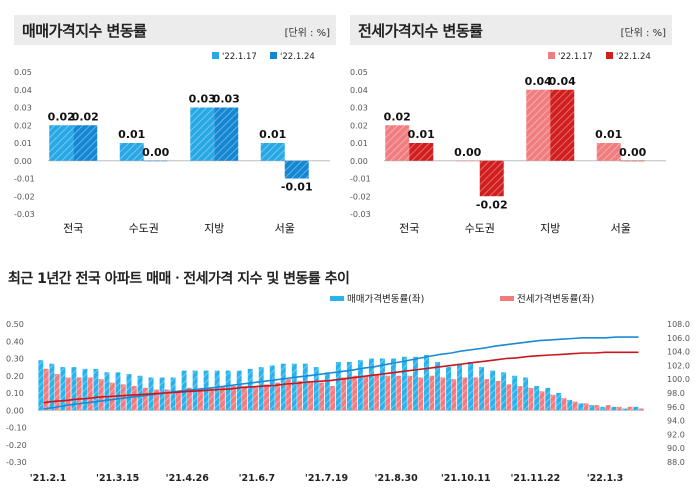 The image size is (700, 490). What do you see at coordinates (16, 428) in the screenshot?
I see `trend-left-ytick: -0.10` at bounding box center [16, 428].